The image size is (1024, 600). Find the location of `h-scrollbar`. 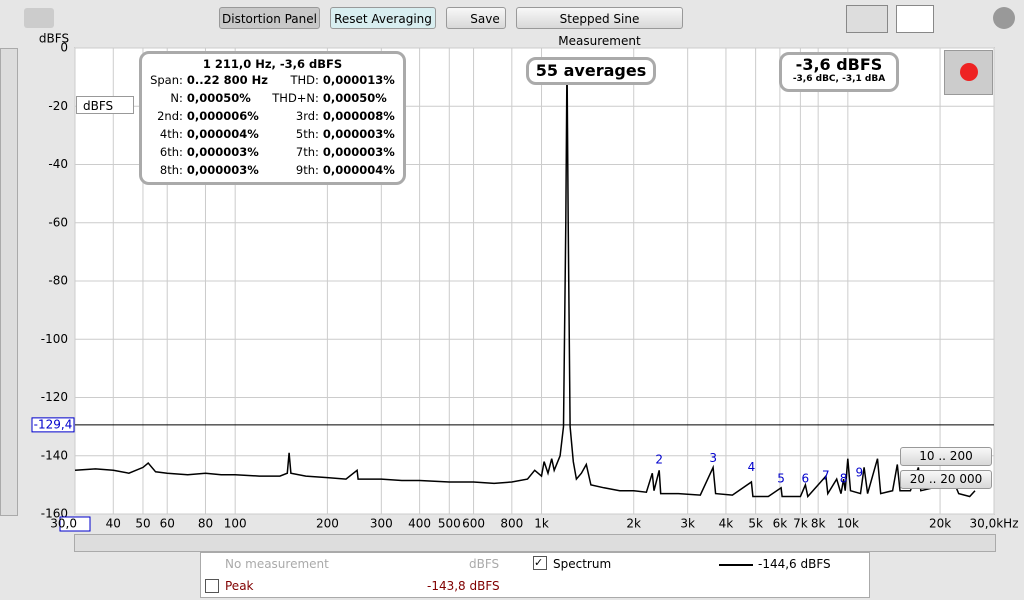

h-scrollbar is located at coordinates (535, 543).